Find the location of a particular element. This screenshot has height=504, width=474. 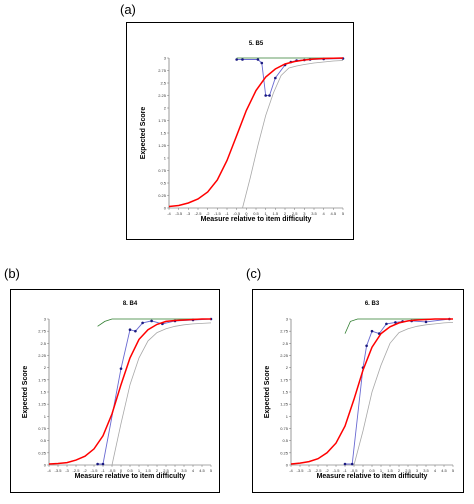

x-tick-label: 3.5 is located at coordinates (314, 213).